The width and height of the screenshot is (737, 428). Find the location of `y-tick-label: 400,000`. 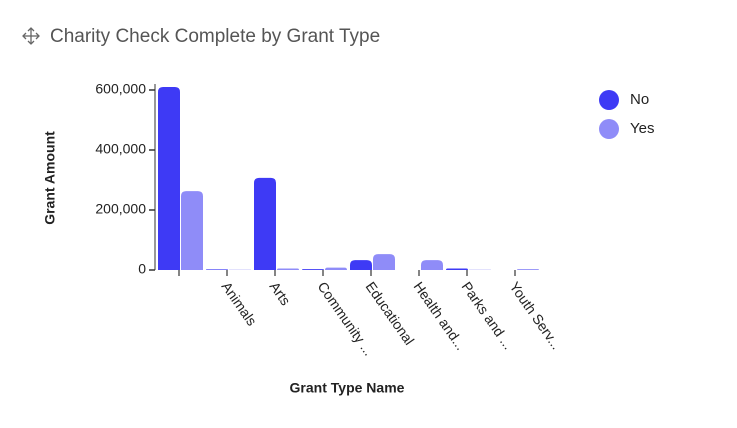

y-tick-label: 400,000 is located at coordinates (120, 149).